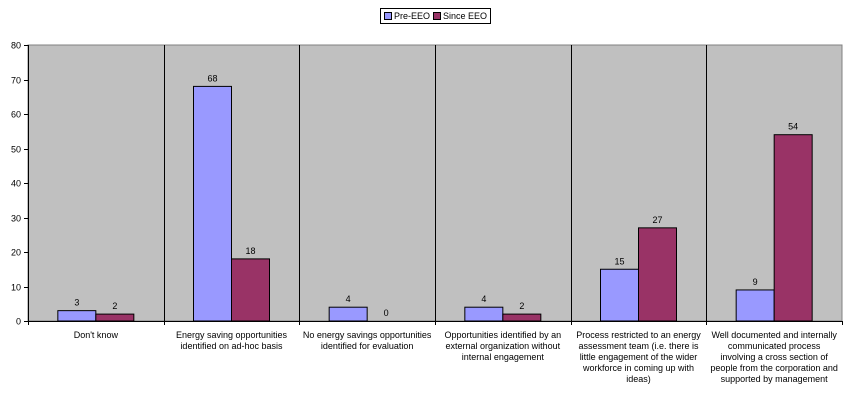 The image size is (843, 397). What do you see at coordinates (483, 299) in the screenshot?
I see `value-label-pre-eeo-3: 4` at bounding box center [483, 299].